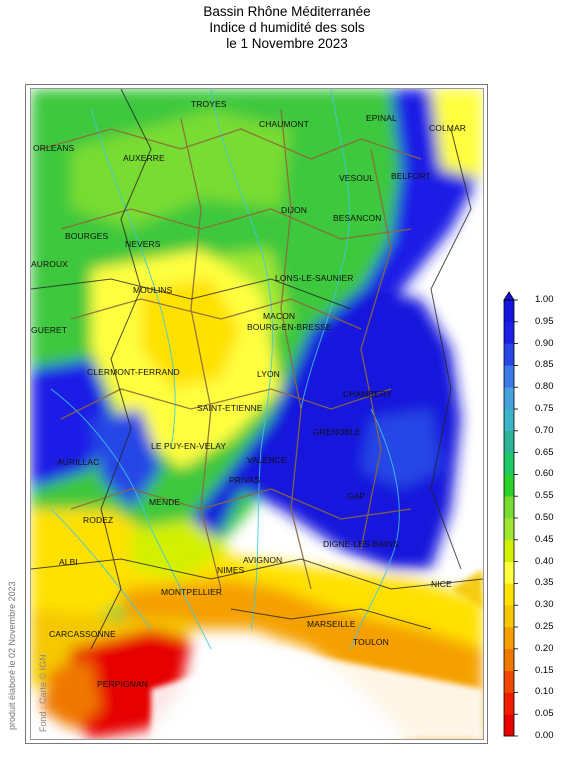  What do you see at coordinates (78, 462) in the screenshot?
I see `city-label: AURILLAC` at bounding box center [78, 462].